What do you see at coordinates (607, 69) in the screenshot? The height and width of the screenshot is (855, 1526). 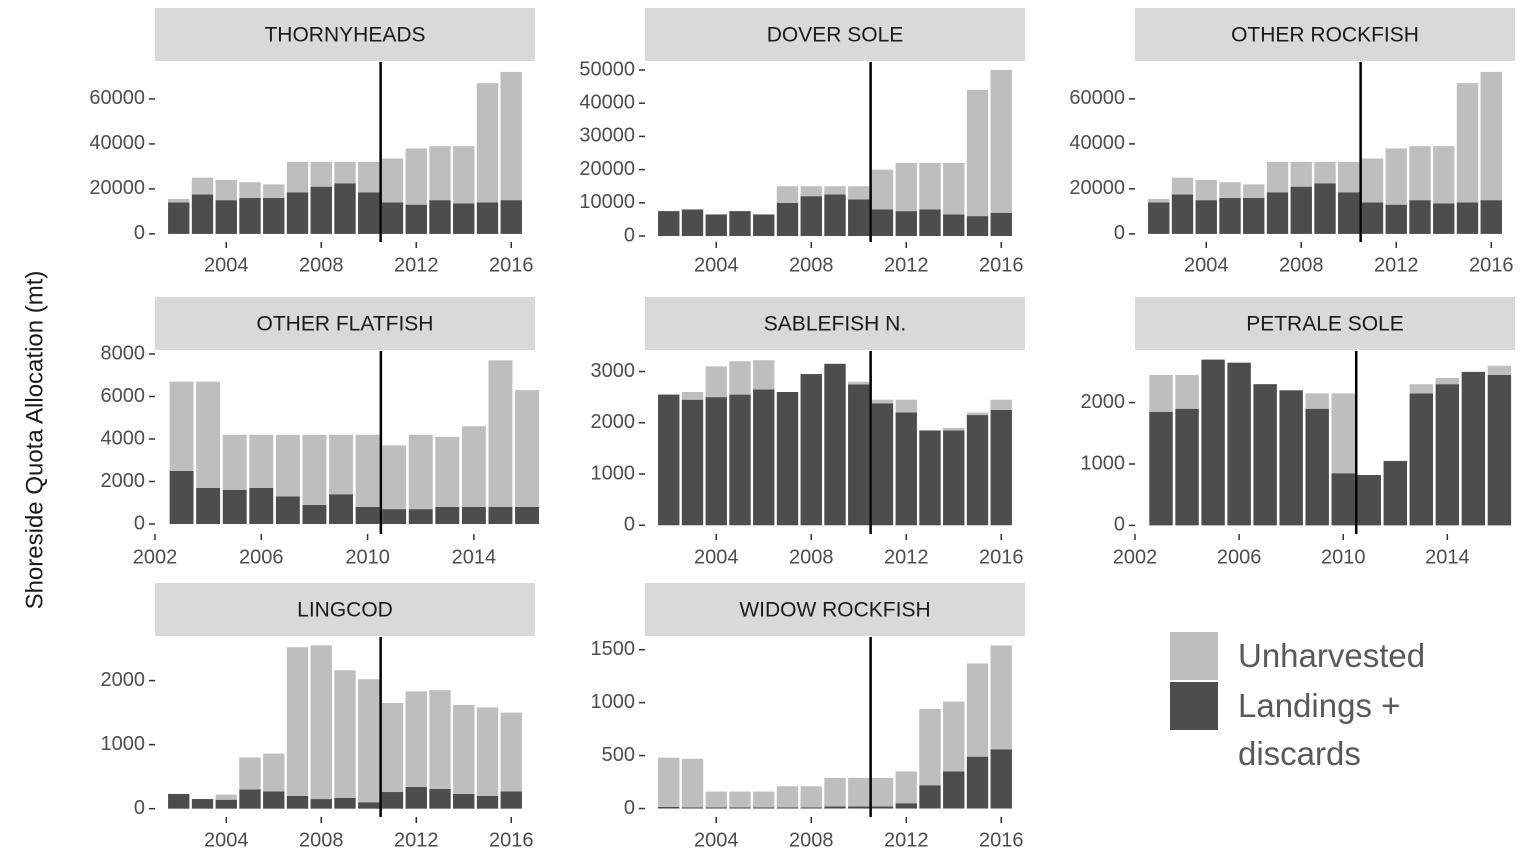 I see `y-tick-label: 50000` at bounding box center [607, 69].